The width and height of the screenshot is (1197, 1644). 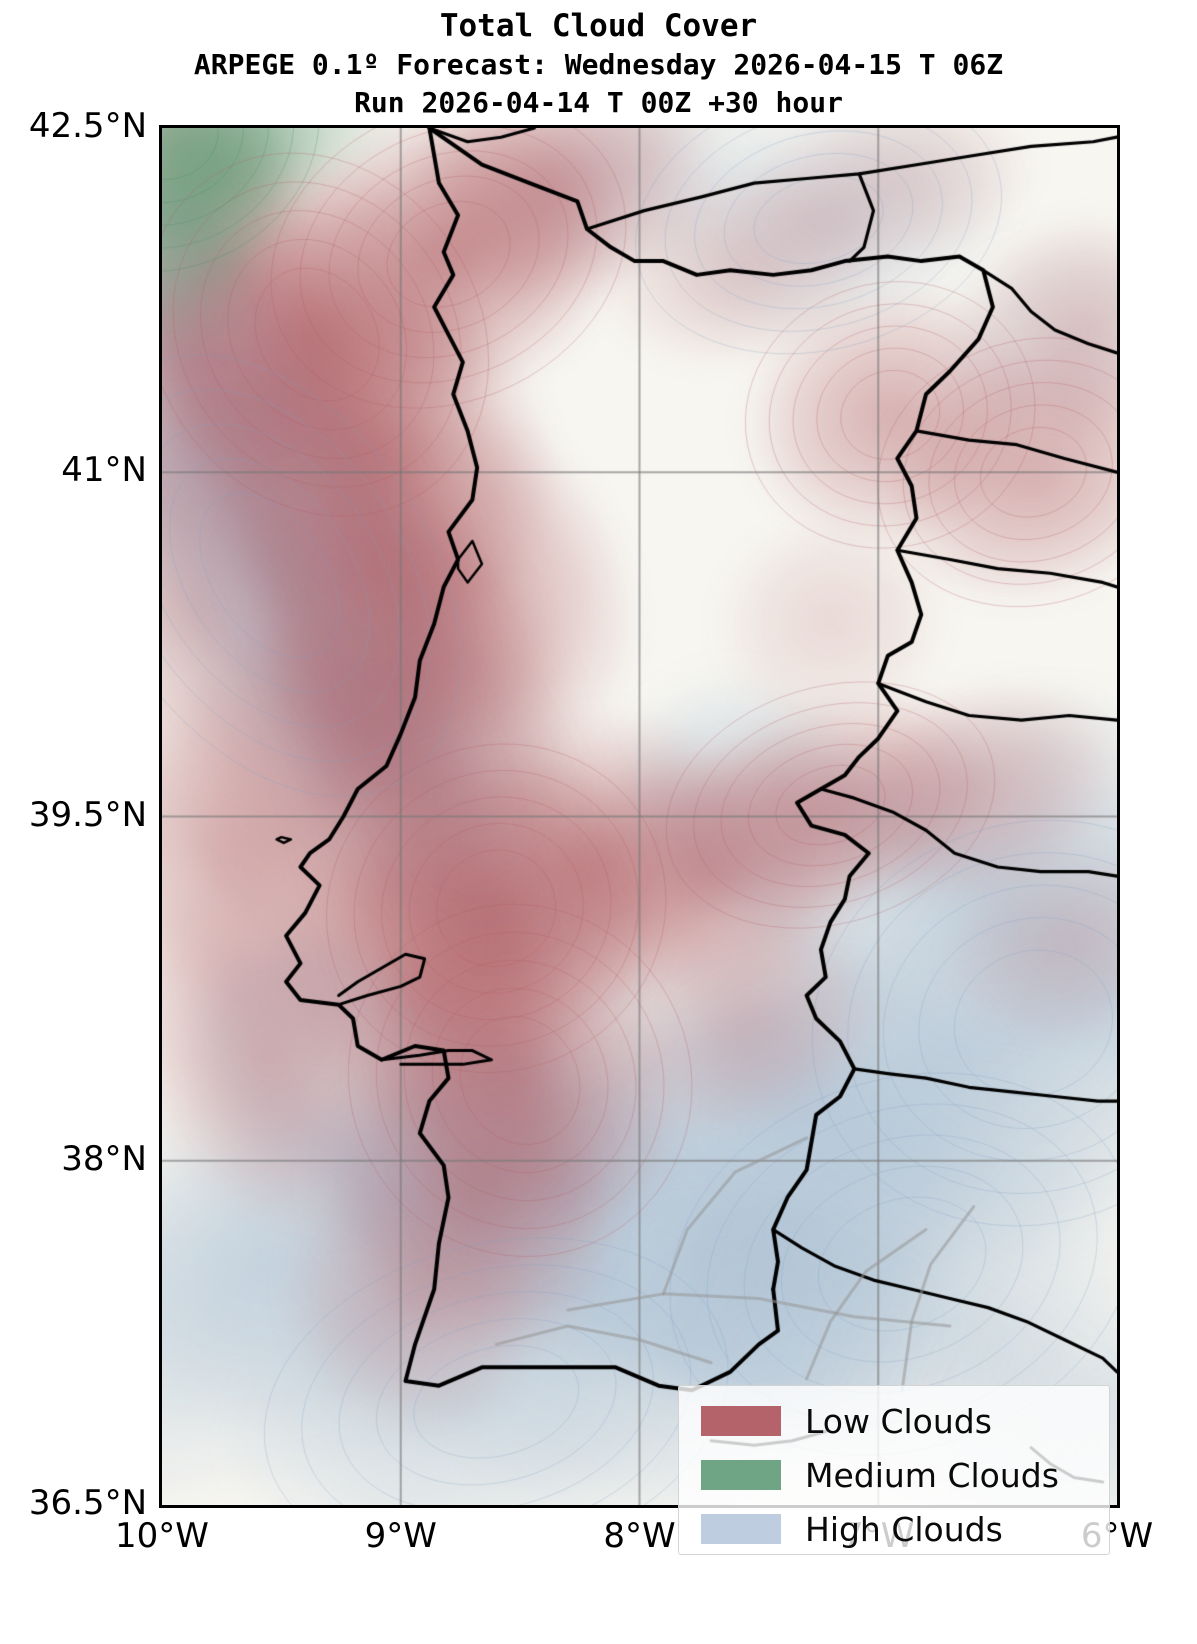 What do you see at coordinates (741, 1475) in the screenshot?
I see `legend-swatch-medium-clouds` at bounding box center [741, 1475].